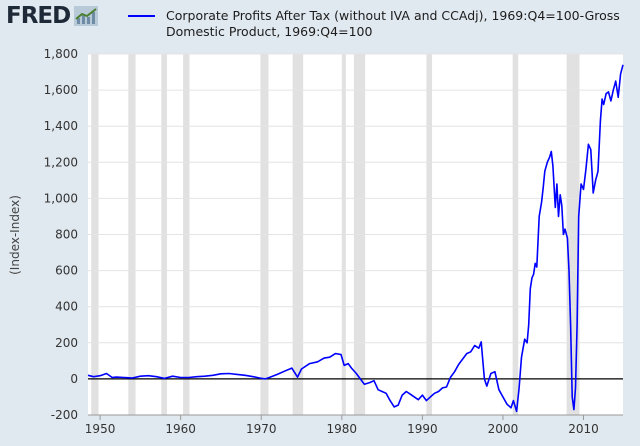  I want to click on x-tick-label: 2010, so click(583, 429).